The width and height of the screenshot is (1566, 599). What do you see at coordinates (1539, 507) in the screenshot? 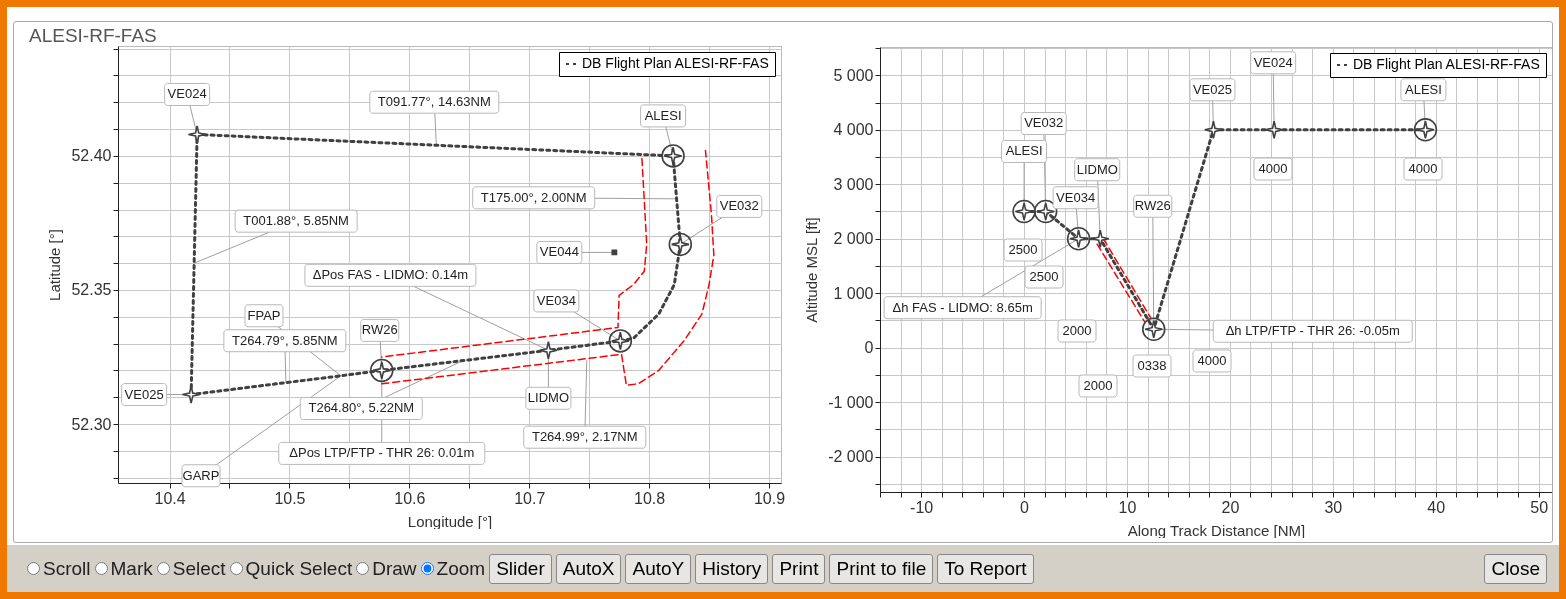
I see `x-tick-label: 50` at bounding box center [1539, 507].